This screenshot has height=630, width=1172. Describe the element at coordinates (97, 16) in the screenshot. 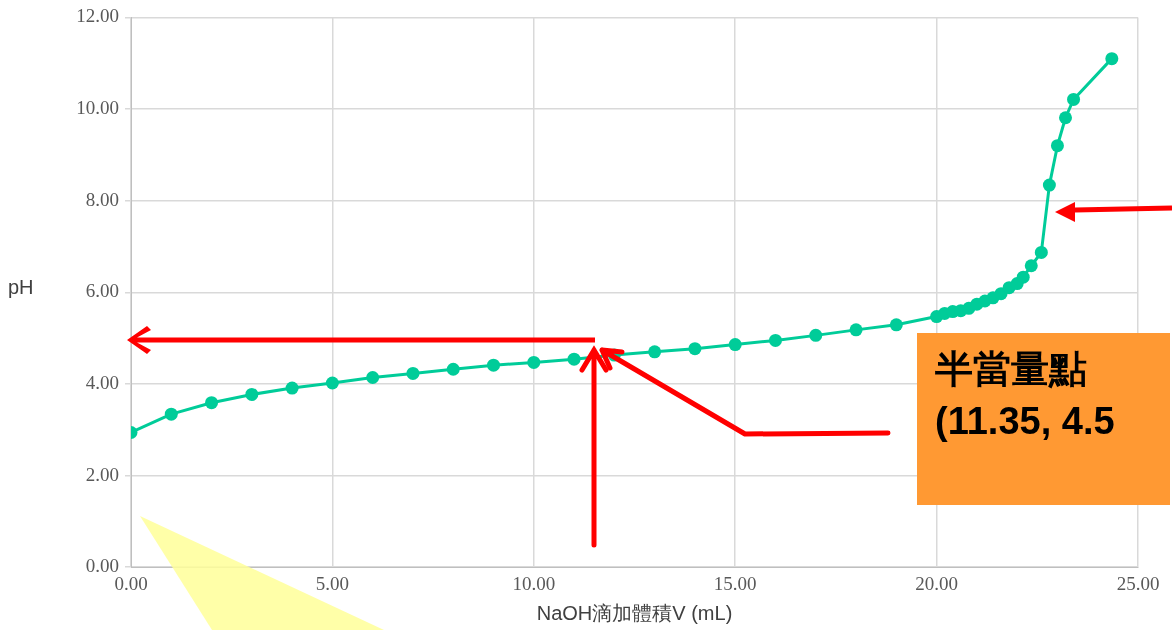

I see `y-tick-label: 12.00` at that location.